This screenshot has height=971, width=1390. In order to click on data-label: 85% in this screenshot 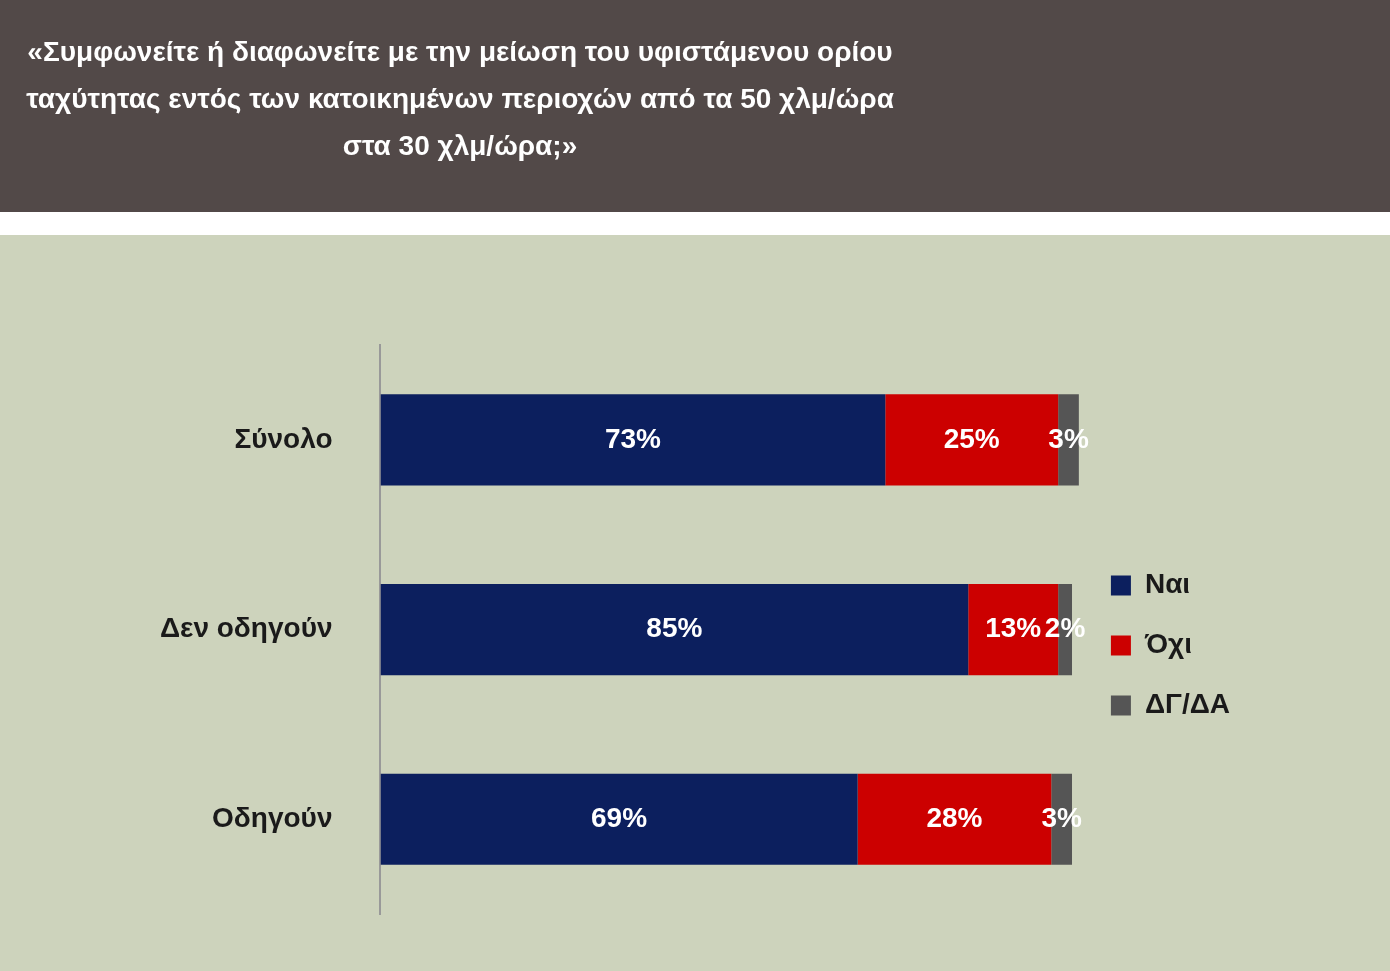, I will do `click(674, 628)`.